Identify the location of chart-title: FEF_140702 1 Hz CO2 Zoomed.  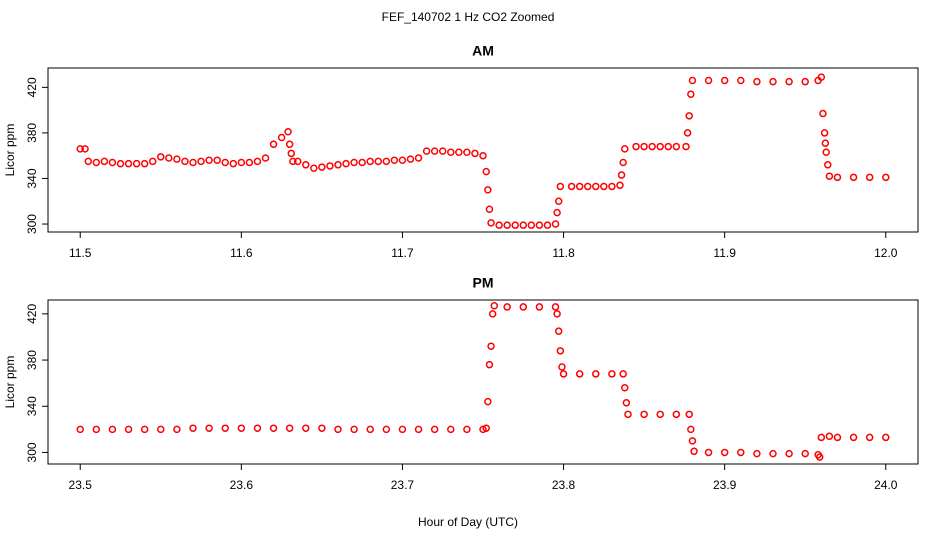
(468, 17).